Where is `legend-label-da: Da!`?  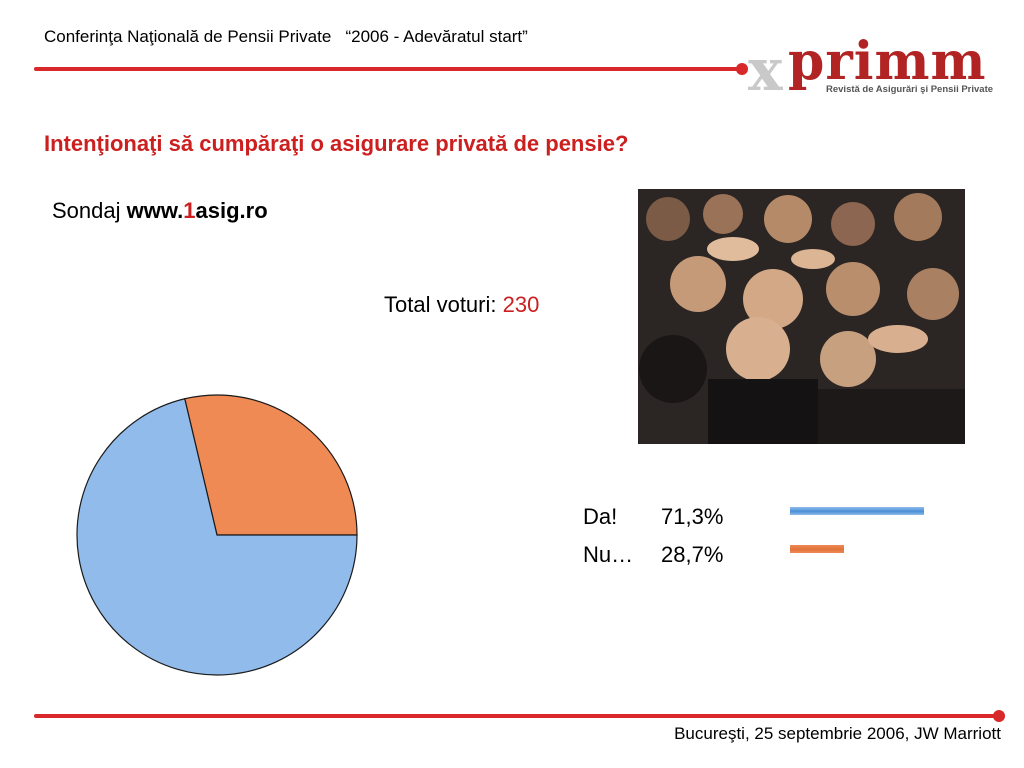
legend-label-da: Da! is located at coordinates (600, 516).